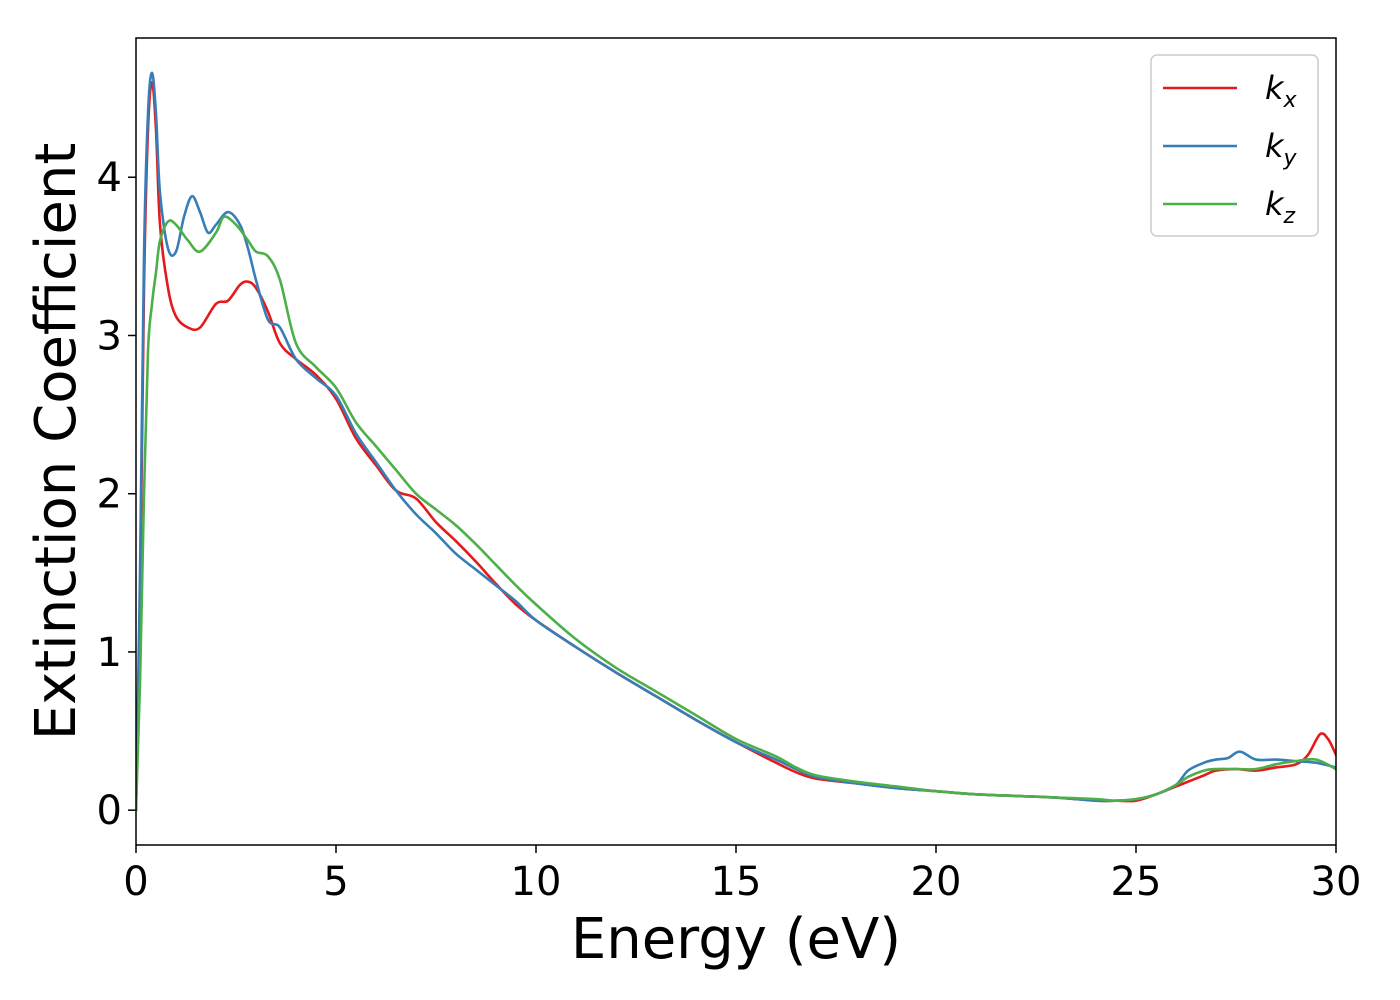 The width and height of the screenshot is (1400, 1000). What do you see at coordinates (936, 882) in the screenshot?
I see `x-tick-label: 20` at bounding box center [936, 882].